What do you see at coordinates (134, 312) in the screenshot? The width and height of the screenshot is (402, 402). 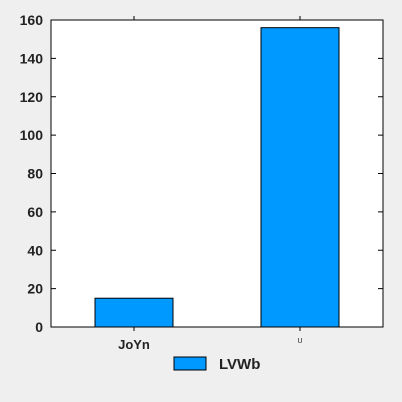 I see `bar-joyn` at bounding box center [134, 312].